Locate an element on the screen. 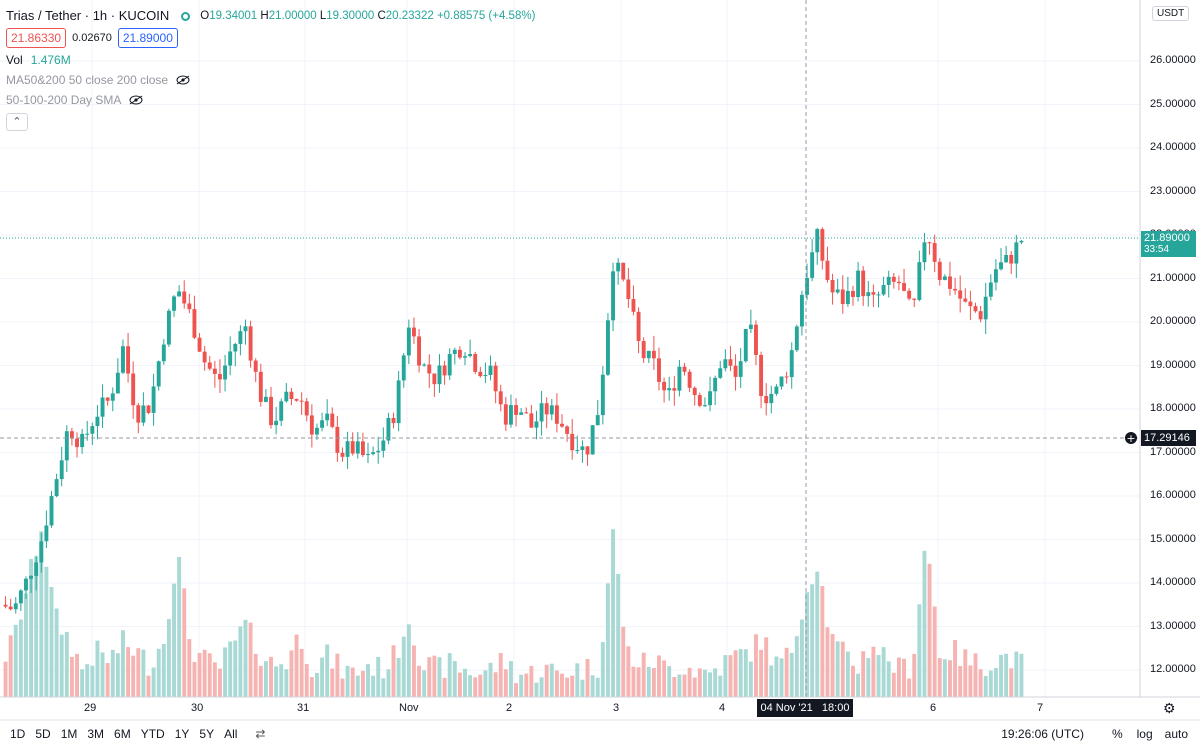 The image size is (1200, 745). log-toggle: log is located at coordinates (1144, 734).